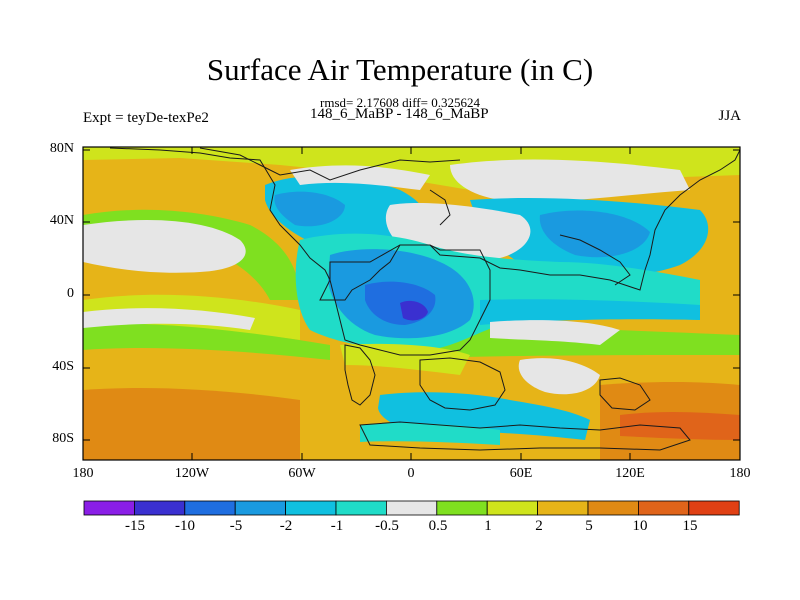 The height and width of the screenshot is (600, 800). I want to click on colorbar-label: 15, so click(690, 526).